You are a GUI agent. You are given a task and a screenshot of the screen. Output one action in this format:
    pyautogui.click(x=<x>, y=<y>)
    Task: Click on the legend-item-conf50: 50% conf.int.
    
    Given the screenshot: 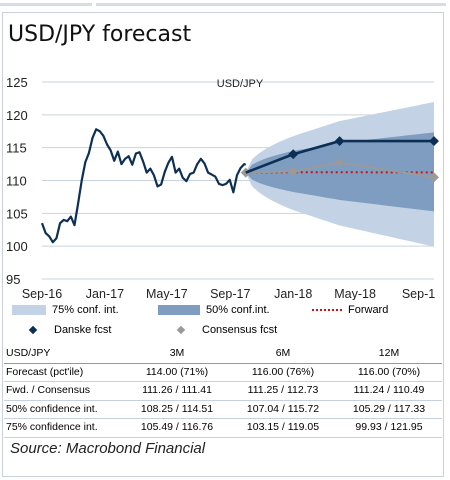 What is the action you would take?
    pyautogui.click(x=214, y=310)
    